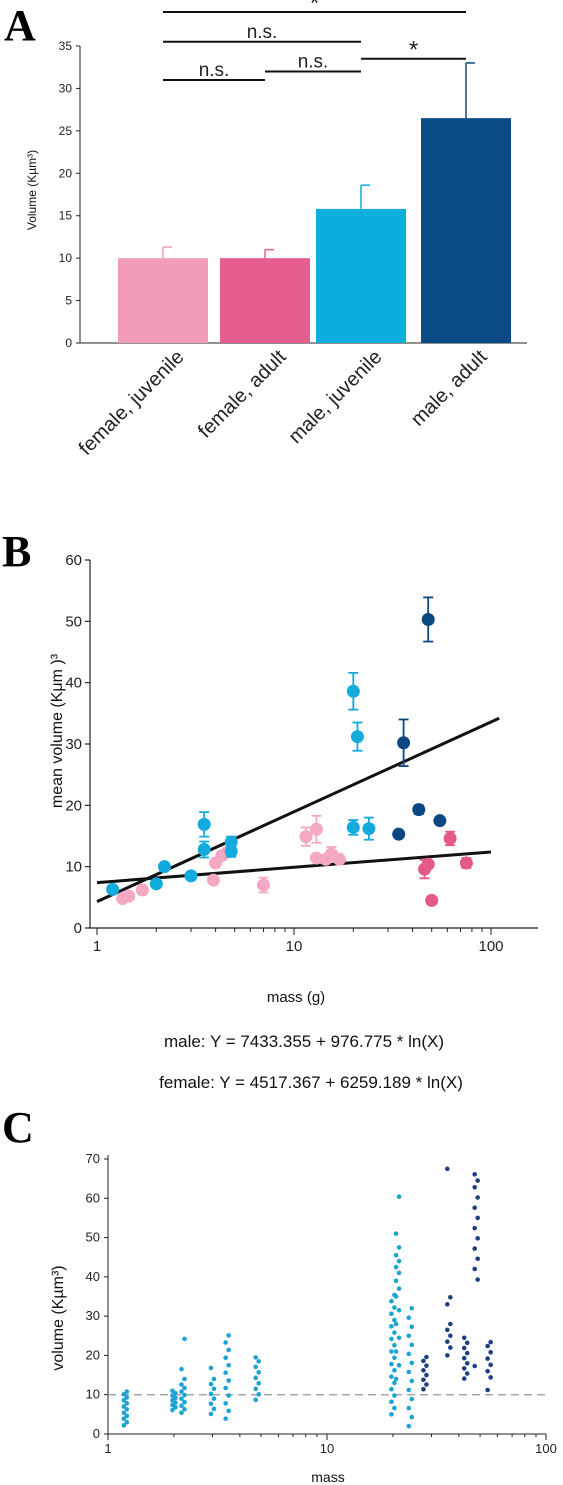  Describe the element at coordinates (314, 8) in the screenshot. I see `panel-a-significance-label: *` at that location.